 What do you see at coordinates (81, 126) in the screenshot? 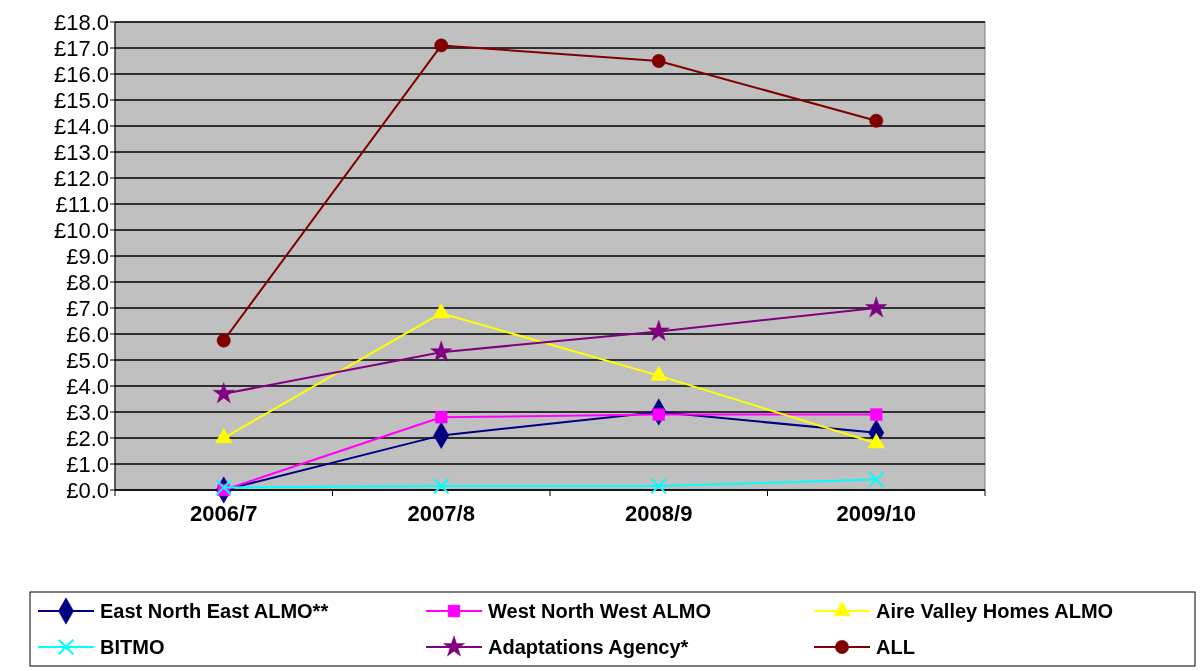
I see `y-tick-label: £14.0` at bounding box center [81, 126].